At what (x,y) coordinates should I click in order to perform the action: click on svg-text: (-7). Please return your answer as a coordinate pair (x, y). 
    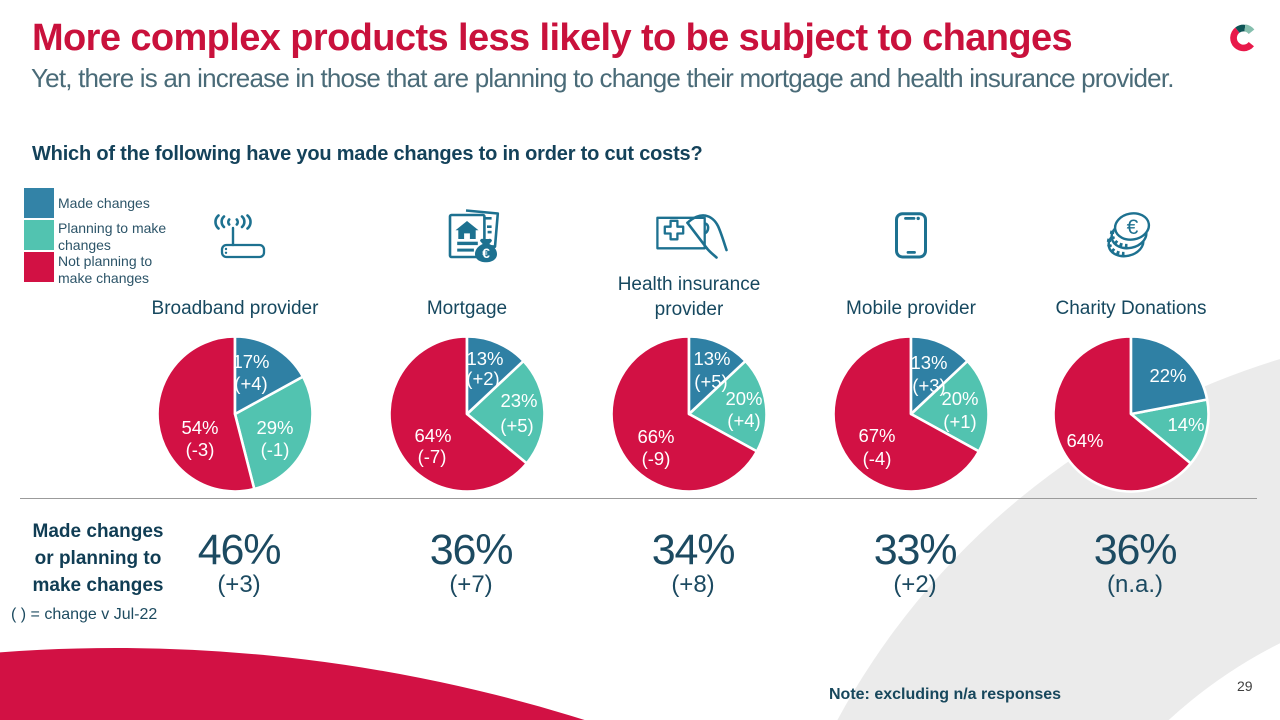
    Looking at the image, I should click on (432, 456).